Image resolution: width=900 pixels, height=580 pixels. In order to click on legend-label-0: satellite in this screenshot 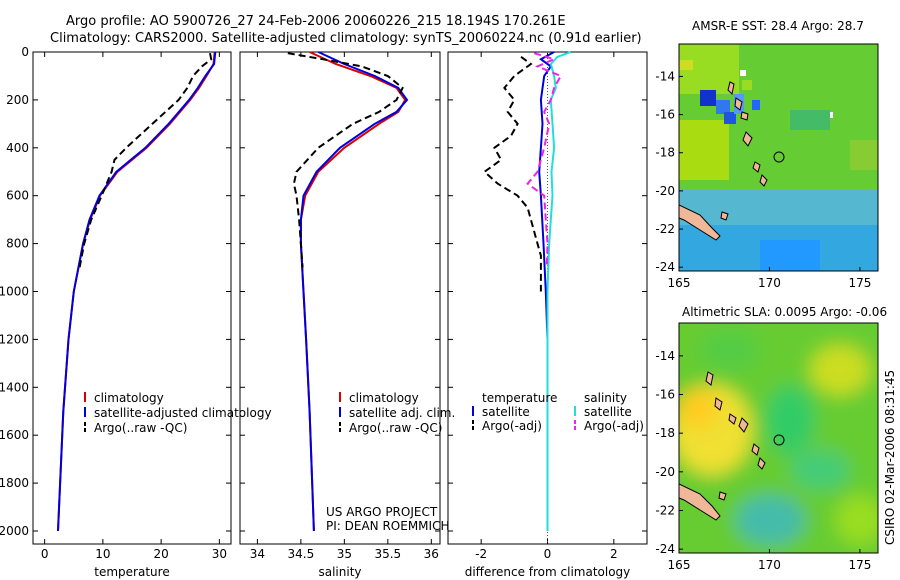, I will do `click(506, 412)`.